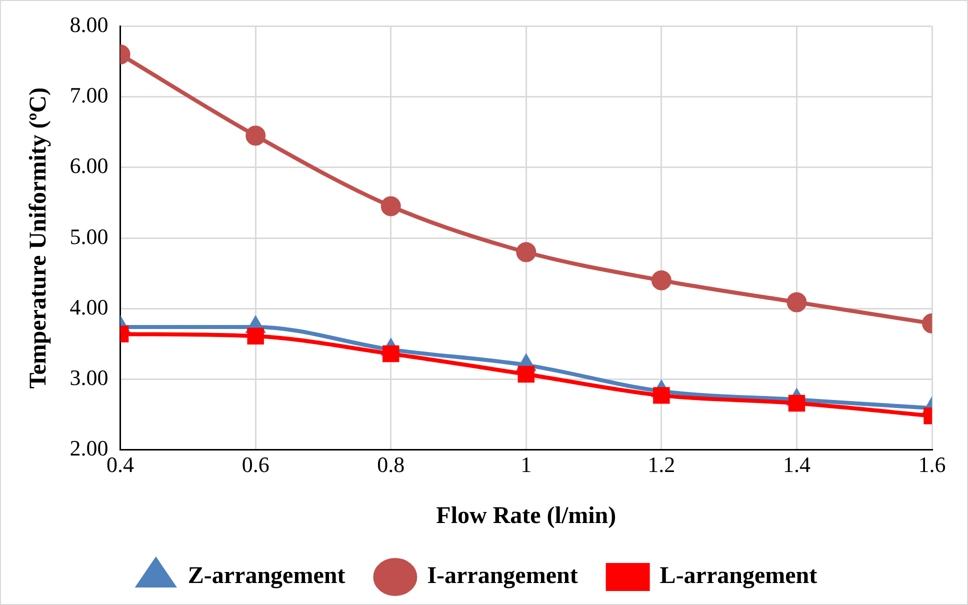 Image resolution: width=968 pixels, height=605 pixels. Describe the element at coordinates (89, 236) in the screenshot. I see `y-tick-label: 5.00` at that location.